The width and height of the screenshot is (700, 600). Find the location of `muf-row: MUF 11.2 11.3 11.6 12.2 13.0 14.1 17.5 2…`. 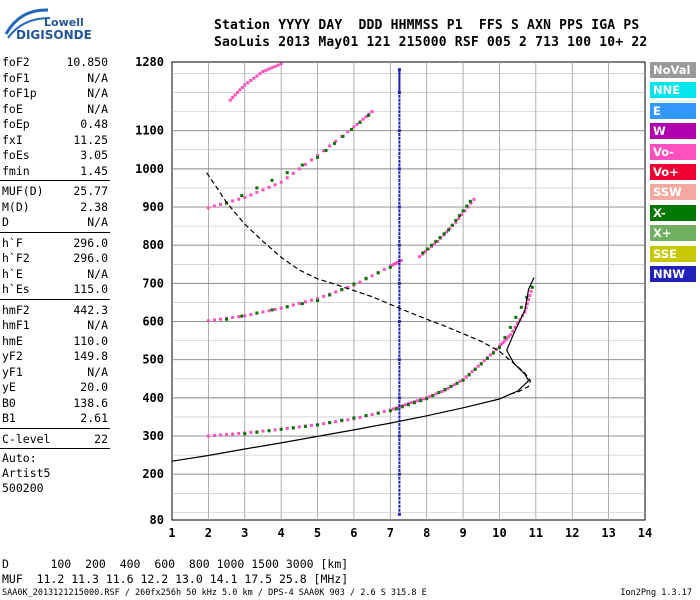

muf-row: MUF 11.2 11.3 11.6 12.2 13.0 14.1 17.5 2… is located at coordinates (175, 579).